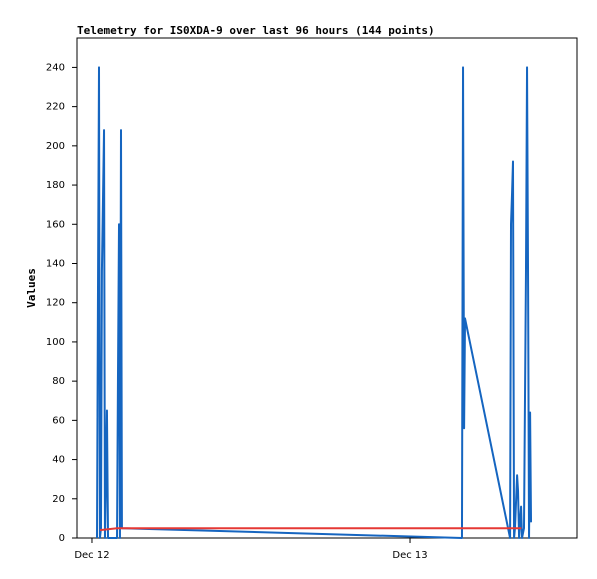 Image resolution: width=597 pixels, height=579 pixels. Describe the element at coordinates (55, 185) in the screenshot. I see `y-tick-label: 180` at that location.